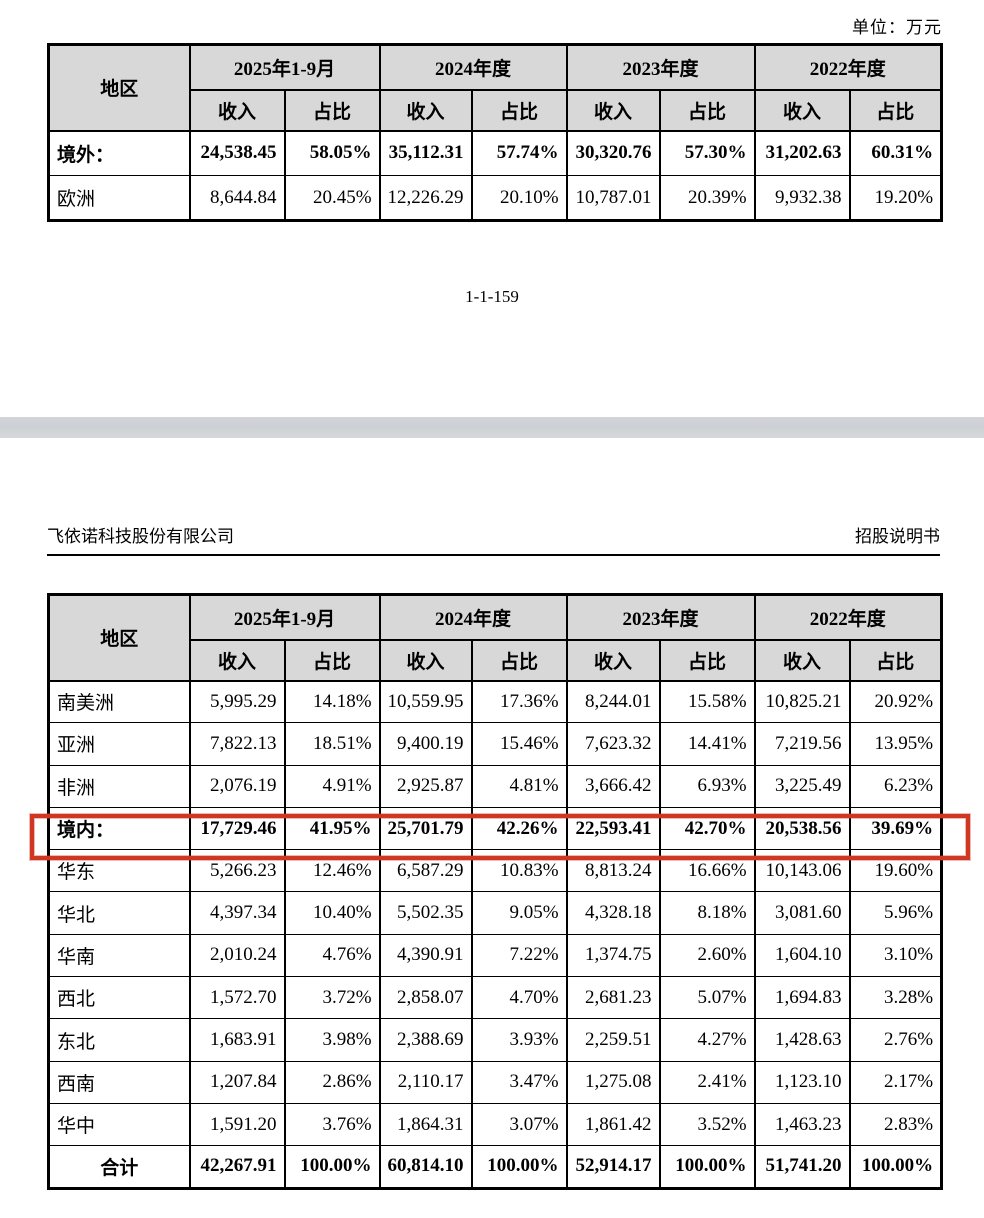 The height and width of the screenshot is (1218, 984). What do you see at coordinates (707, 871) in the screenshot?
I see `value-cell: 16.66%` at bounding box center [707, 871].